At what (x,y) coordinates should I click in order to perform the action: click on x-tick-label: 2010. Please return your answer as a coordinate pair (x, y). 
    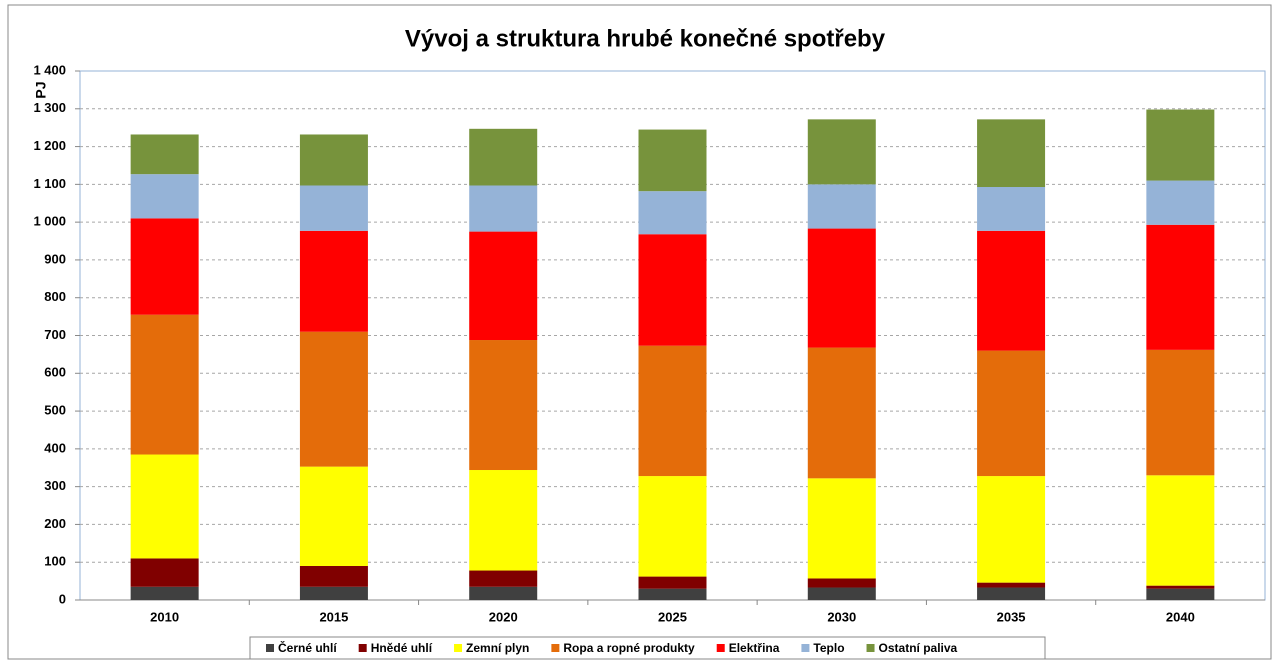
    Looking at the image, I should click on (164, 616).